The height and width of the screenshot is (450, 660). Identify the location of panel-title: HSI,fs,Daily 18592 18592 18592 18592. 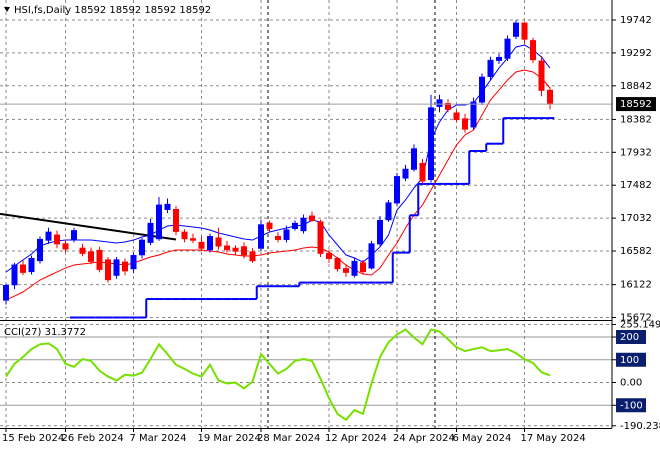
(112, 10).